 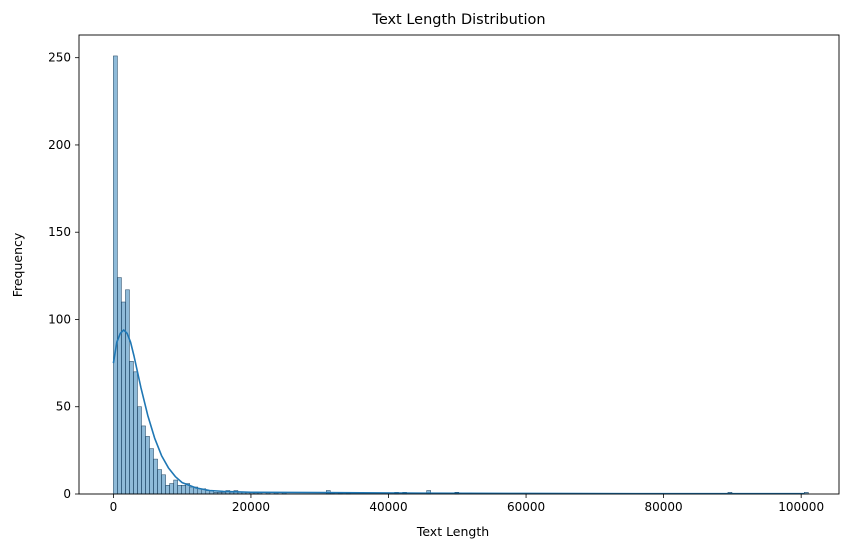 I want to click on x-tick-label: 40000, so click(x=388, y=507).